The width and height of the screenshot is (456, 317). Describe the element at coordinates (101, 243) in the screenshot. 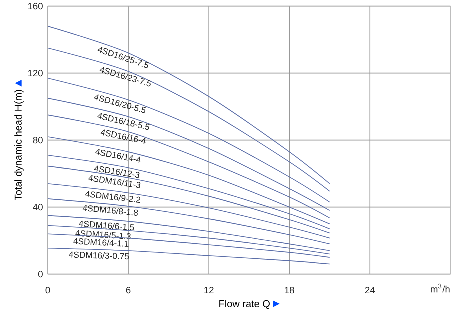

I see `series-label: 4SDM16/4-1.1` at that location.